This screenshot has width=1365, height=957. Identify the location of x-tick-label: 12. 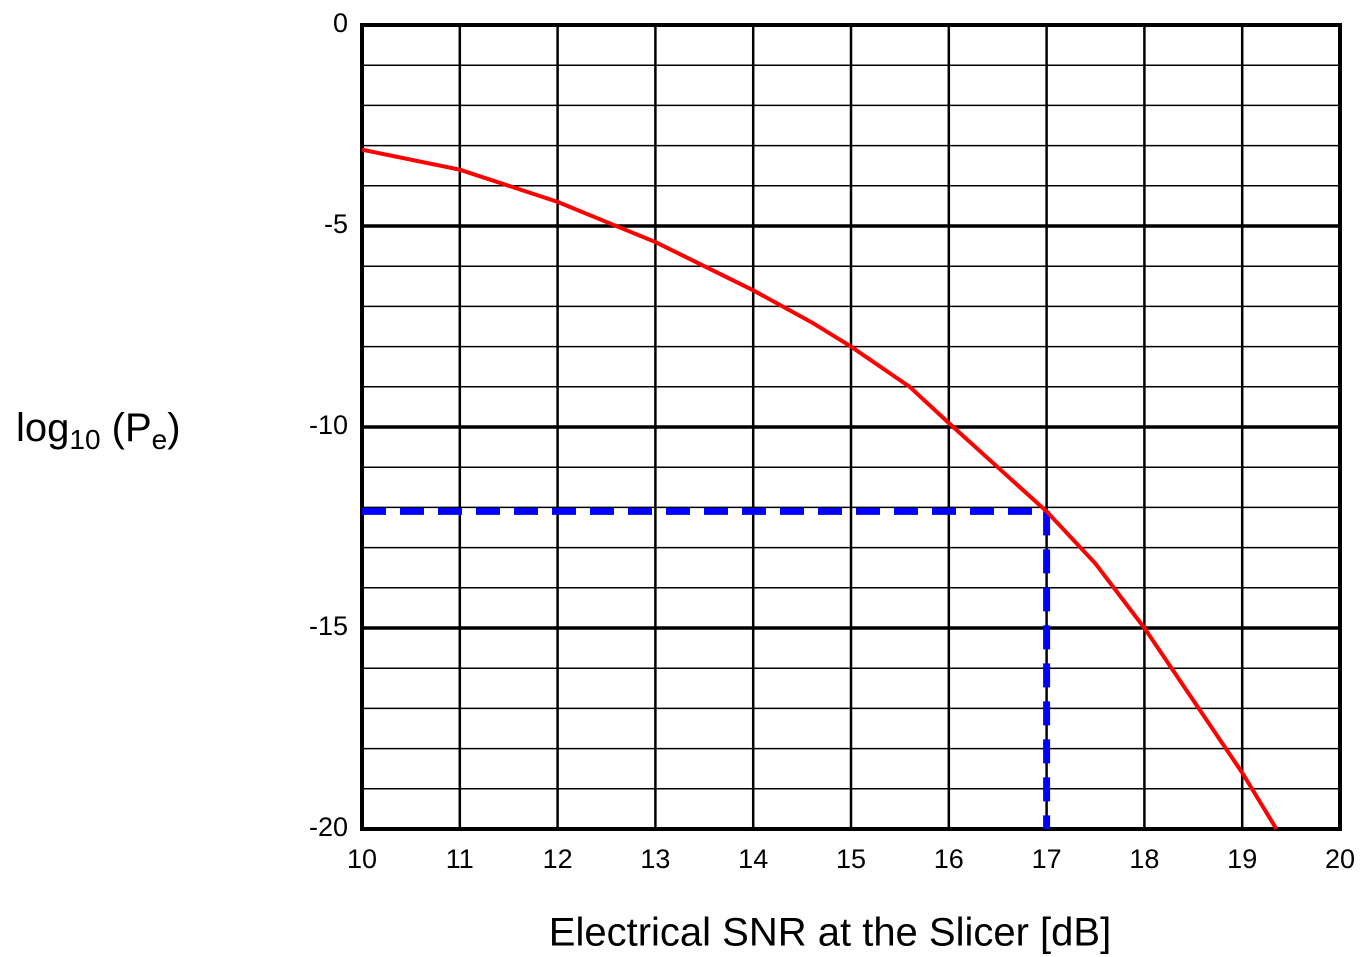
(558, 859).